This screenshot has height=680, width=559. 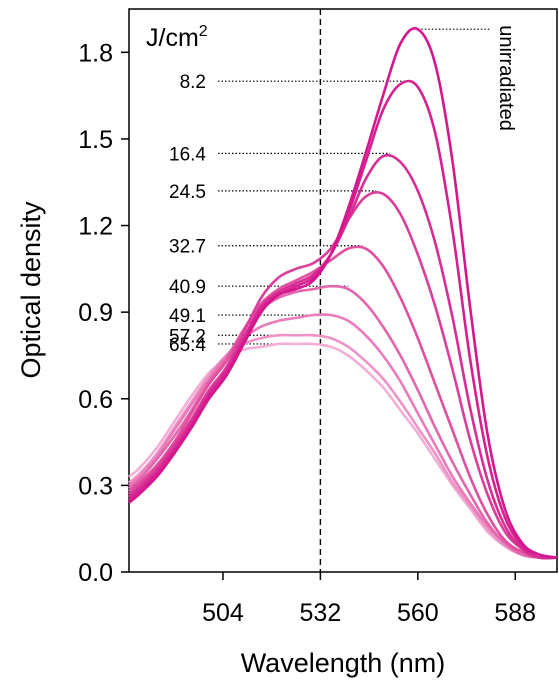 I want to click on x-tick-label: 560, so click(x=418, y=613).